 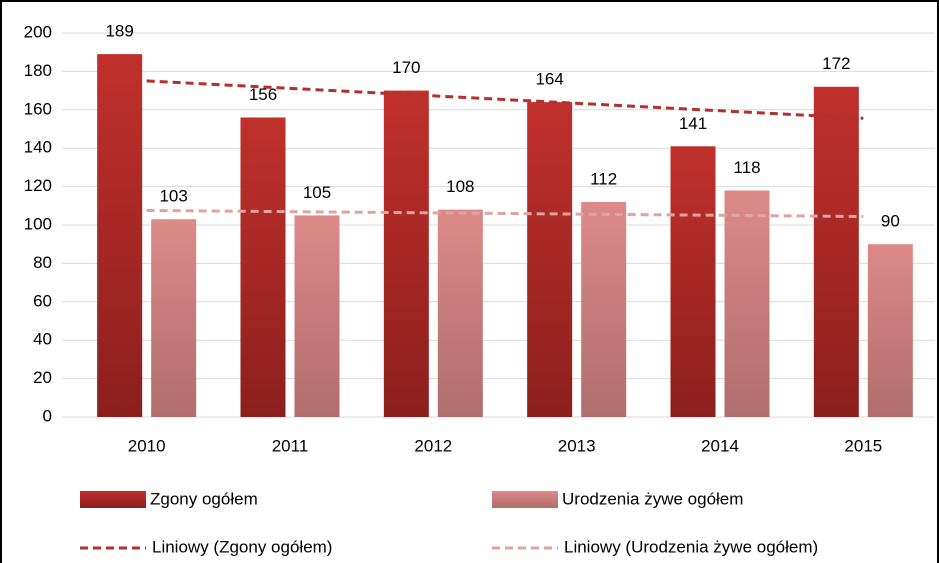 I want to click on data-label: 105, so click(x=317, y=192).